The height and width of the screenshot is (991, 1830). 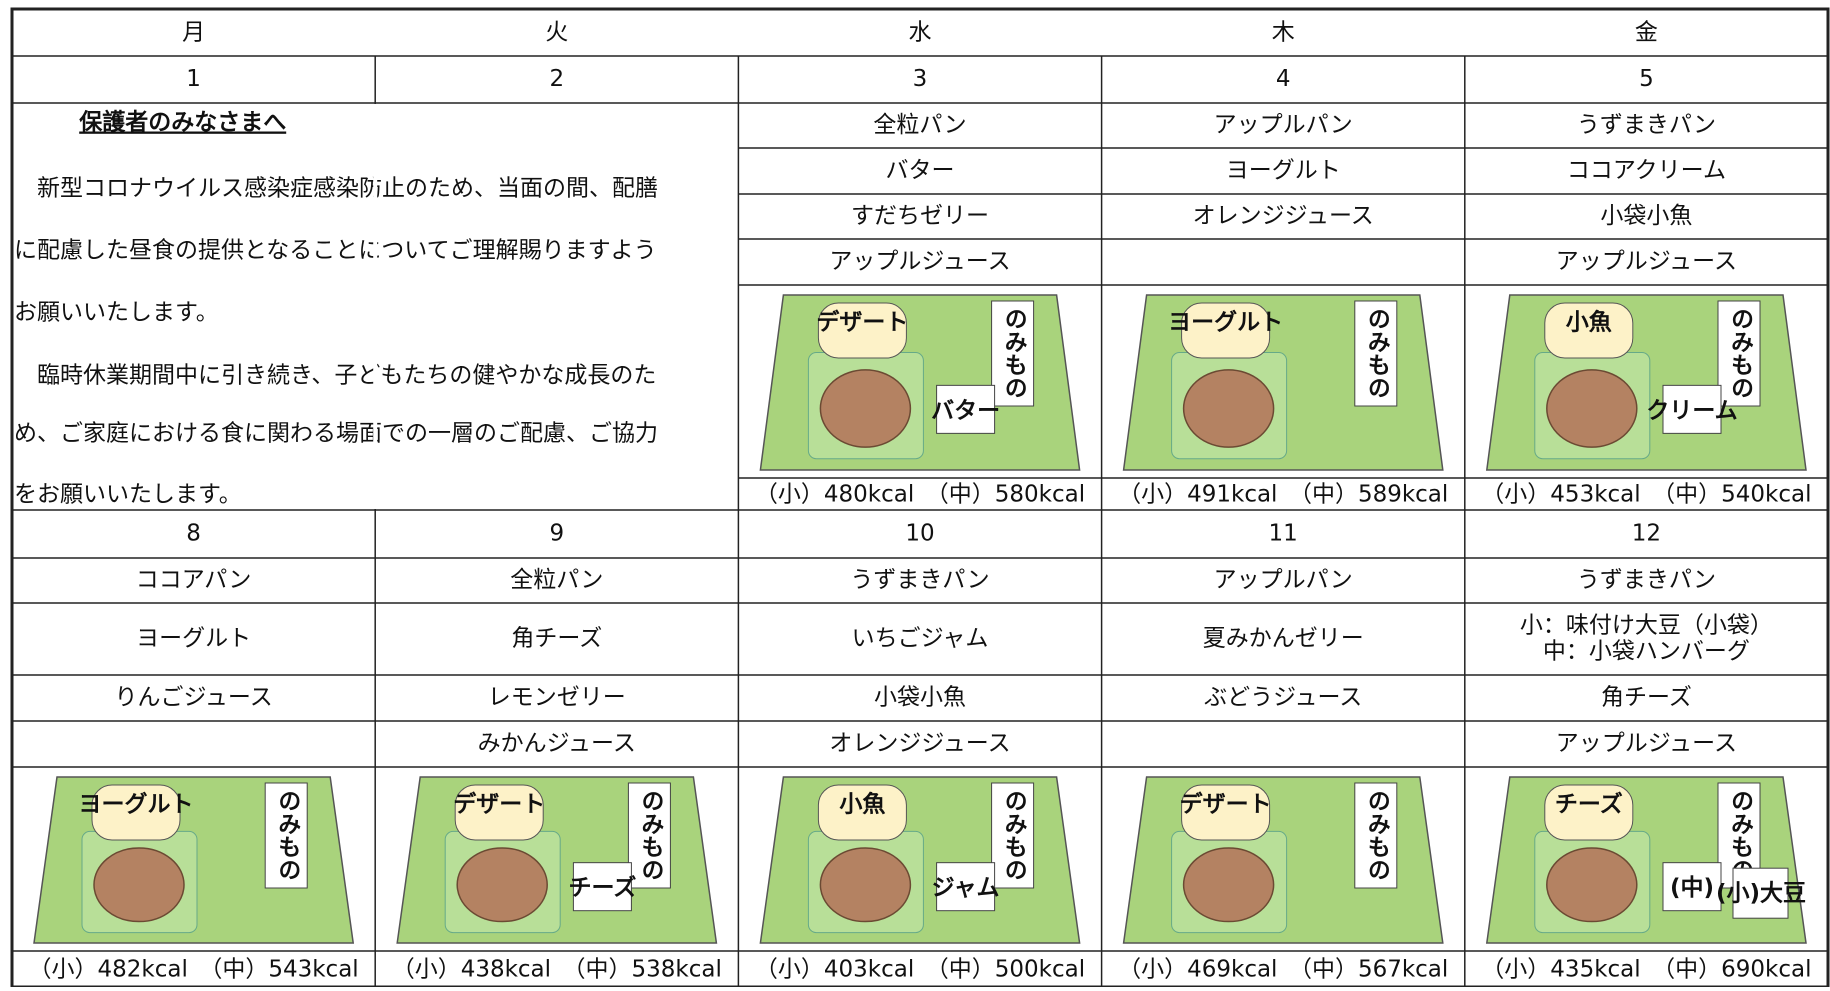 What do you see at coordinates (1646, 495) in the screenshot?
I see `kcal: （小）453kcal （中）540kcal` at bounding box center [1646, 495].